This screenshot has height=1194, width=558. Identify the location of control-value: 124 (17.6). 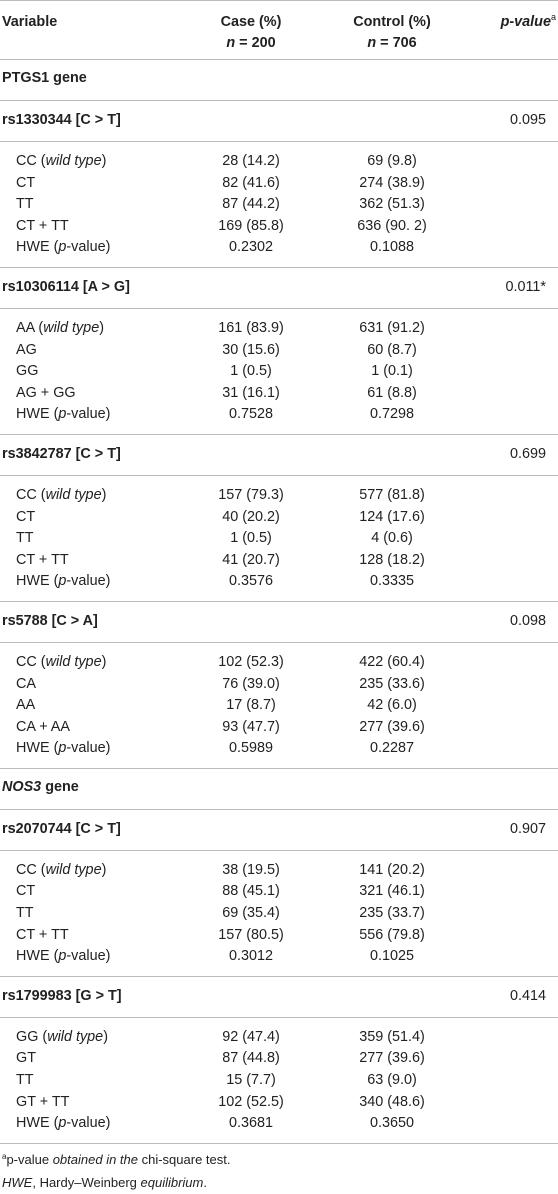
(392, 516).